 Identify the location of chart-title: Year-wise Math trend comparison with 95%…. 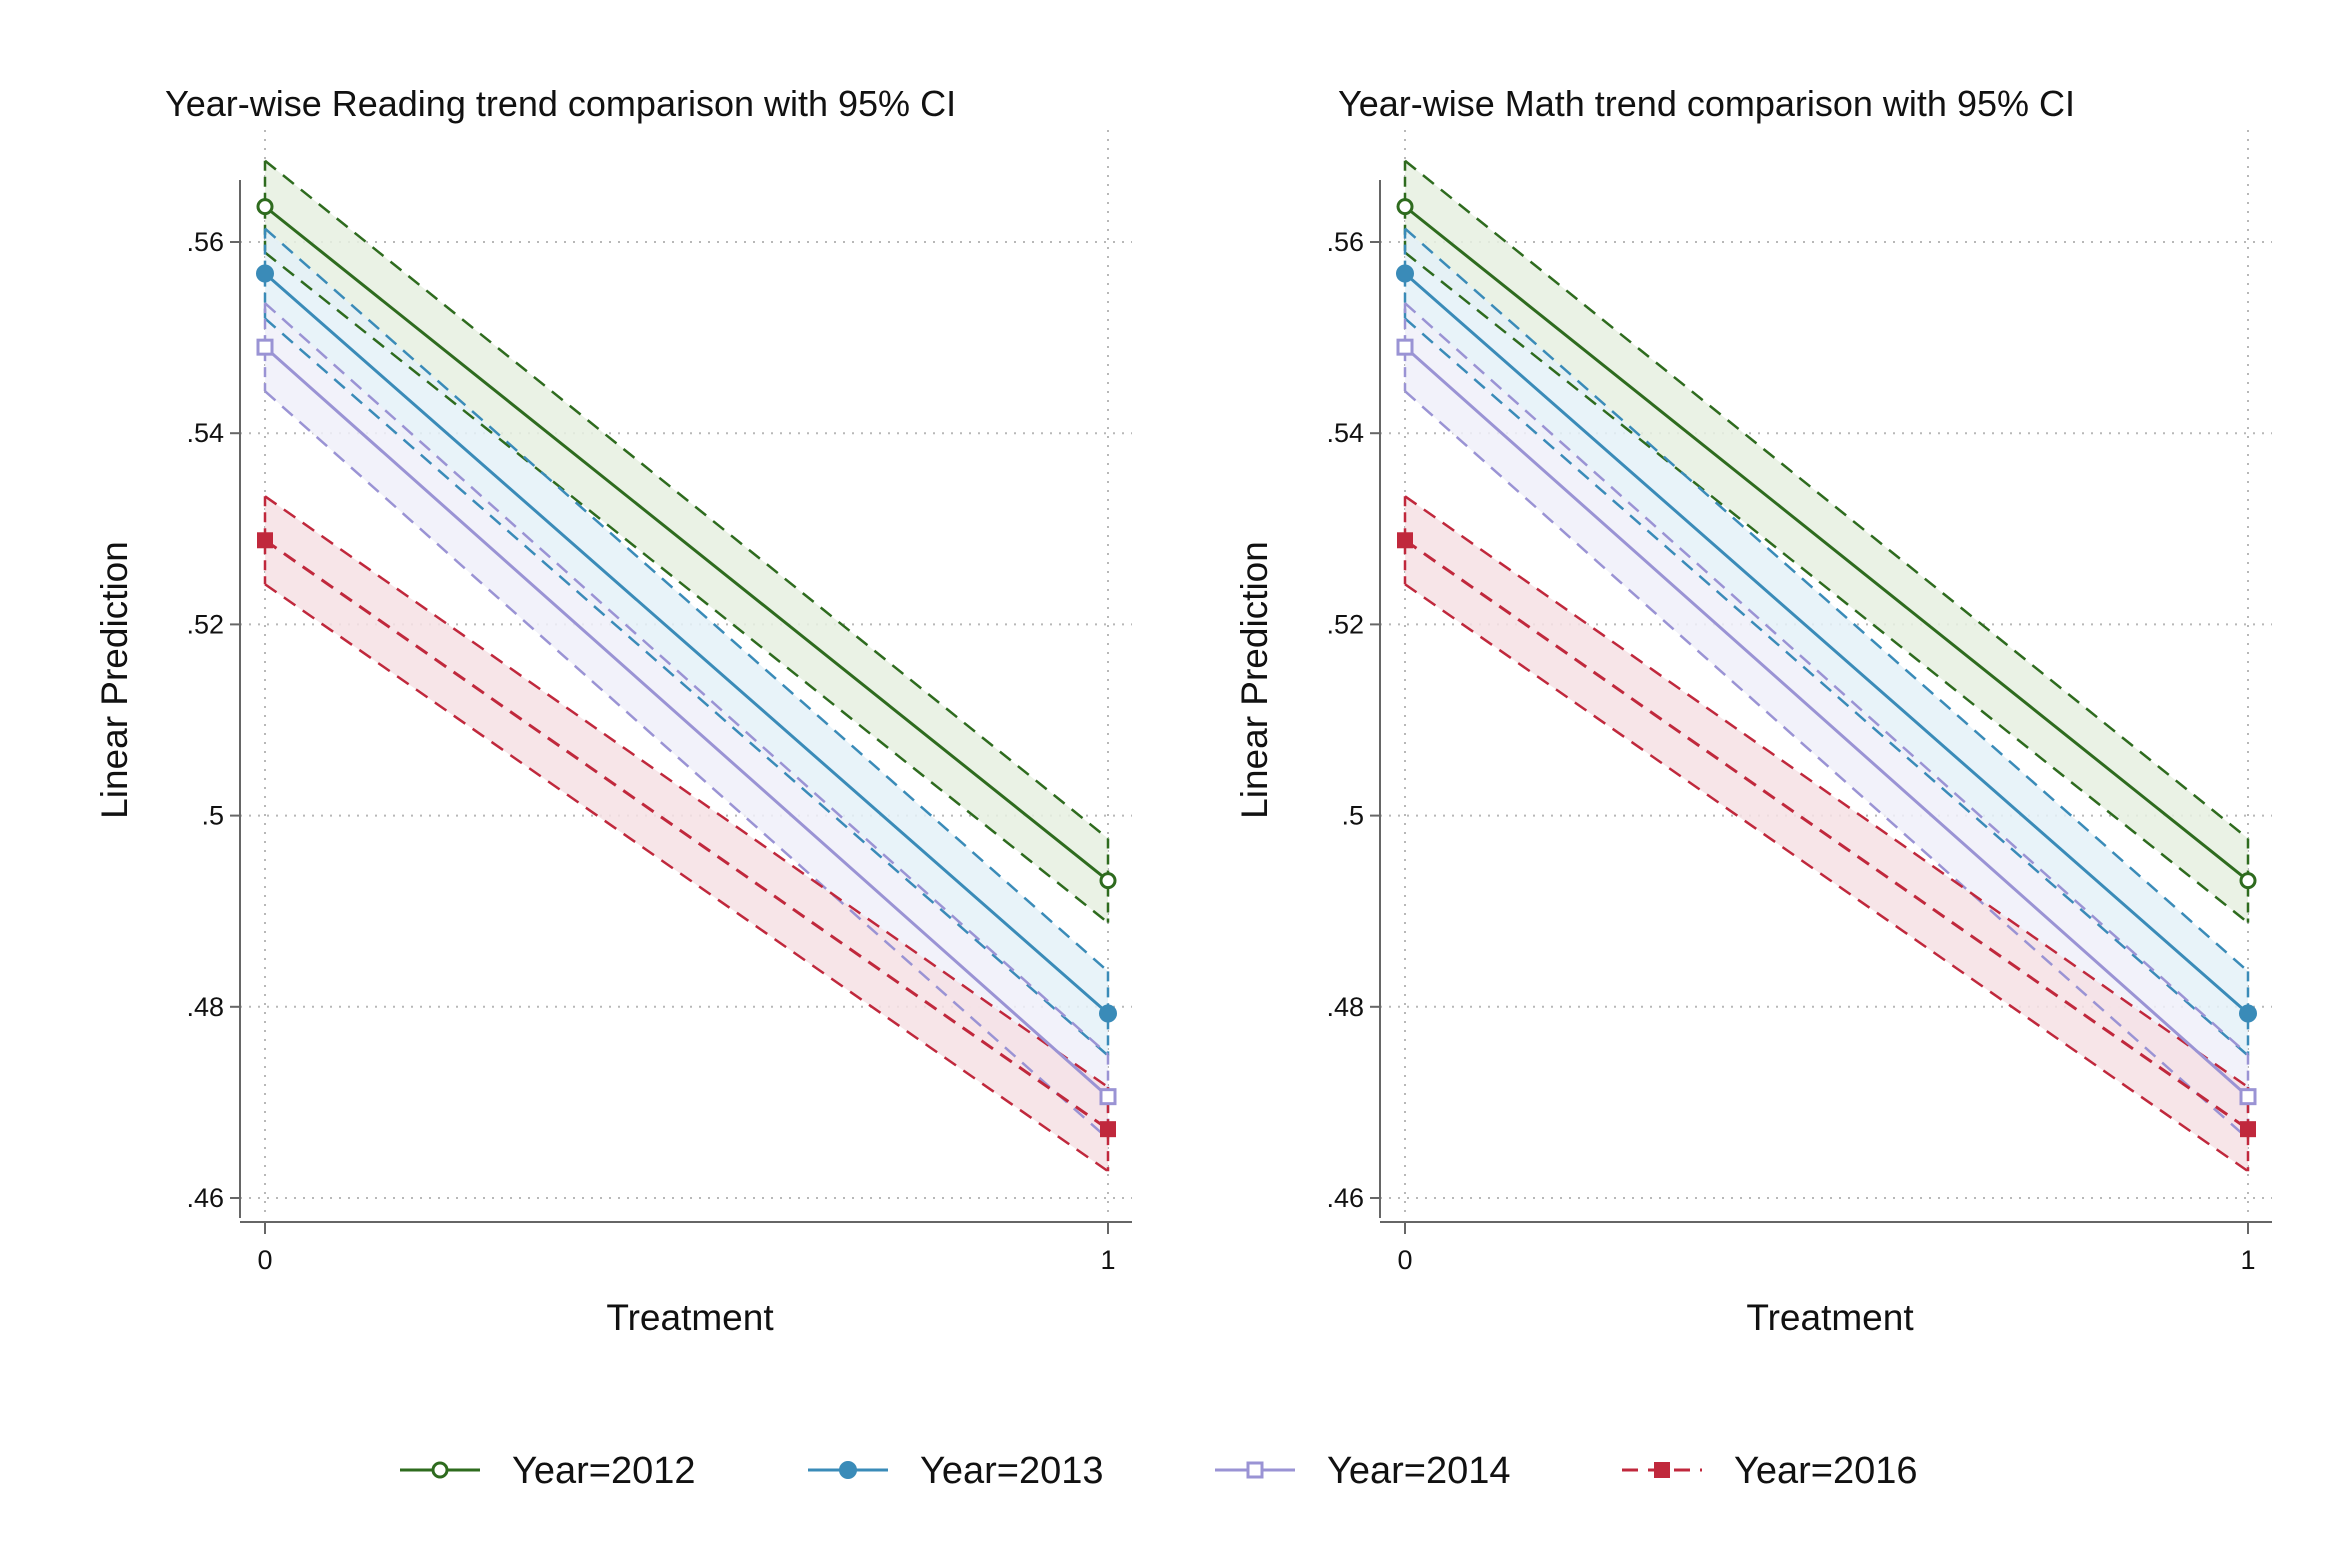
(1706, 103).